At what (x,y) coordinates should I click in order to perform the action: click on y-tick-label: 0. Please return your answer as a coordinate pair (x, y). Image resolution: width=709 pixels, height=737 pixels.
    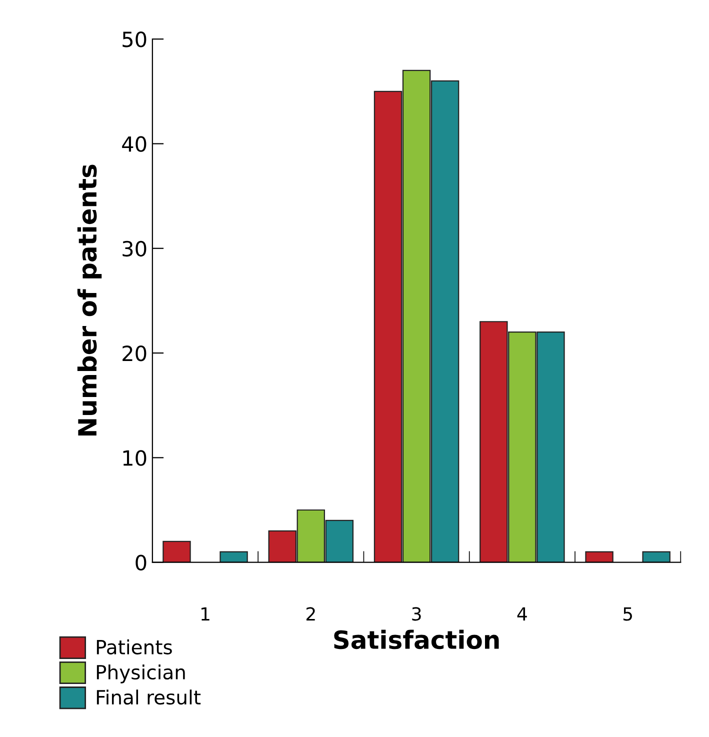
    Looking at the image, I should click on (141, 562).